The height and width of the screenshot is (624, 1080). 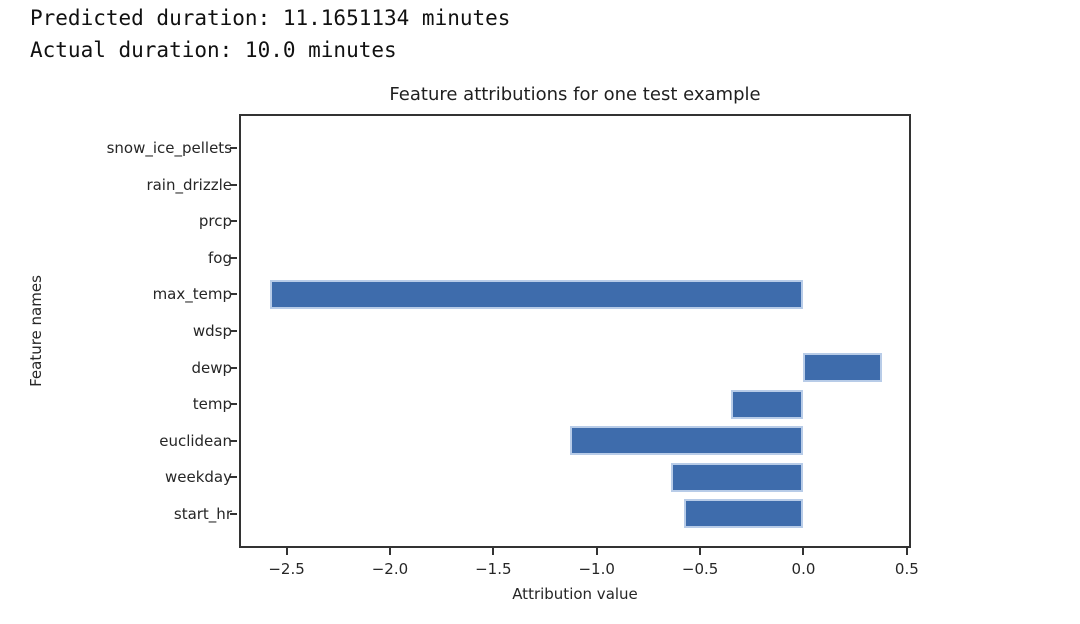 What do you see at coordinates (212, 331) in the screenshot?
I see `ytick-label-wdsp: wdsp` at bounding box center [212, 331].